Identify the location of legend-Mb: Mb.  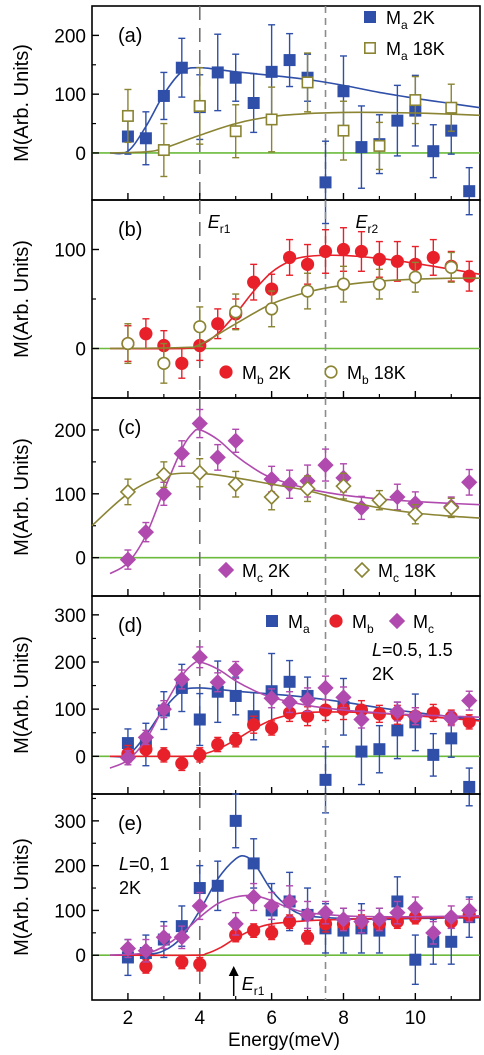
(351, 624).